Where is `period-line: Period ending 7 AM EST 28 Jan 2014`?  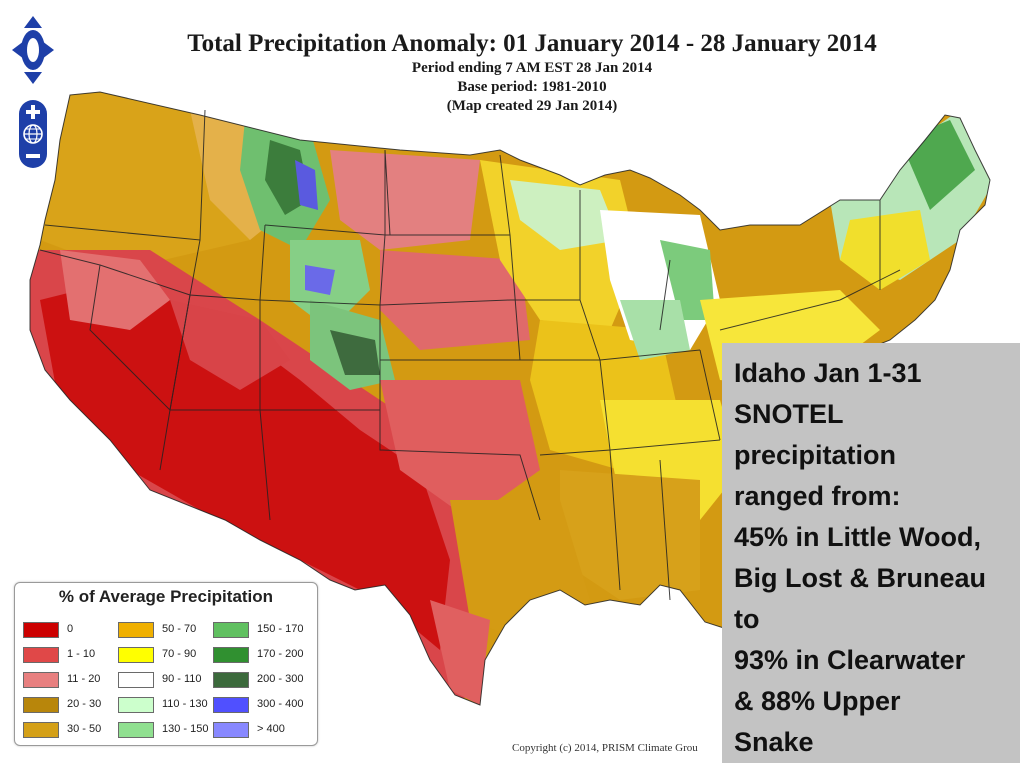 period-line: Period ending 7 AM EST 28 Jan 2014 is located at coordinates (532, 68).